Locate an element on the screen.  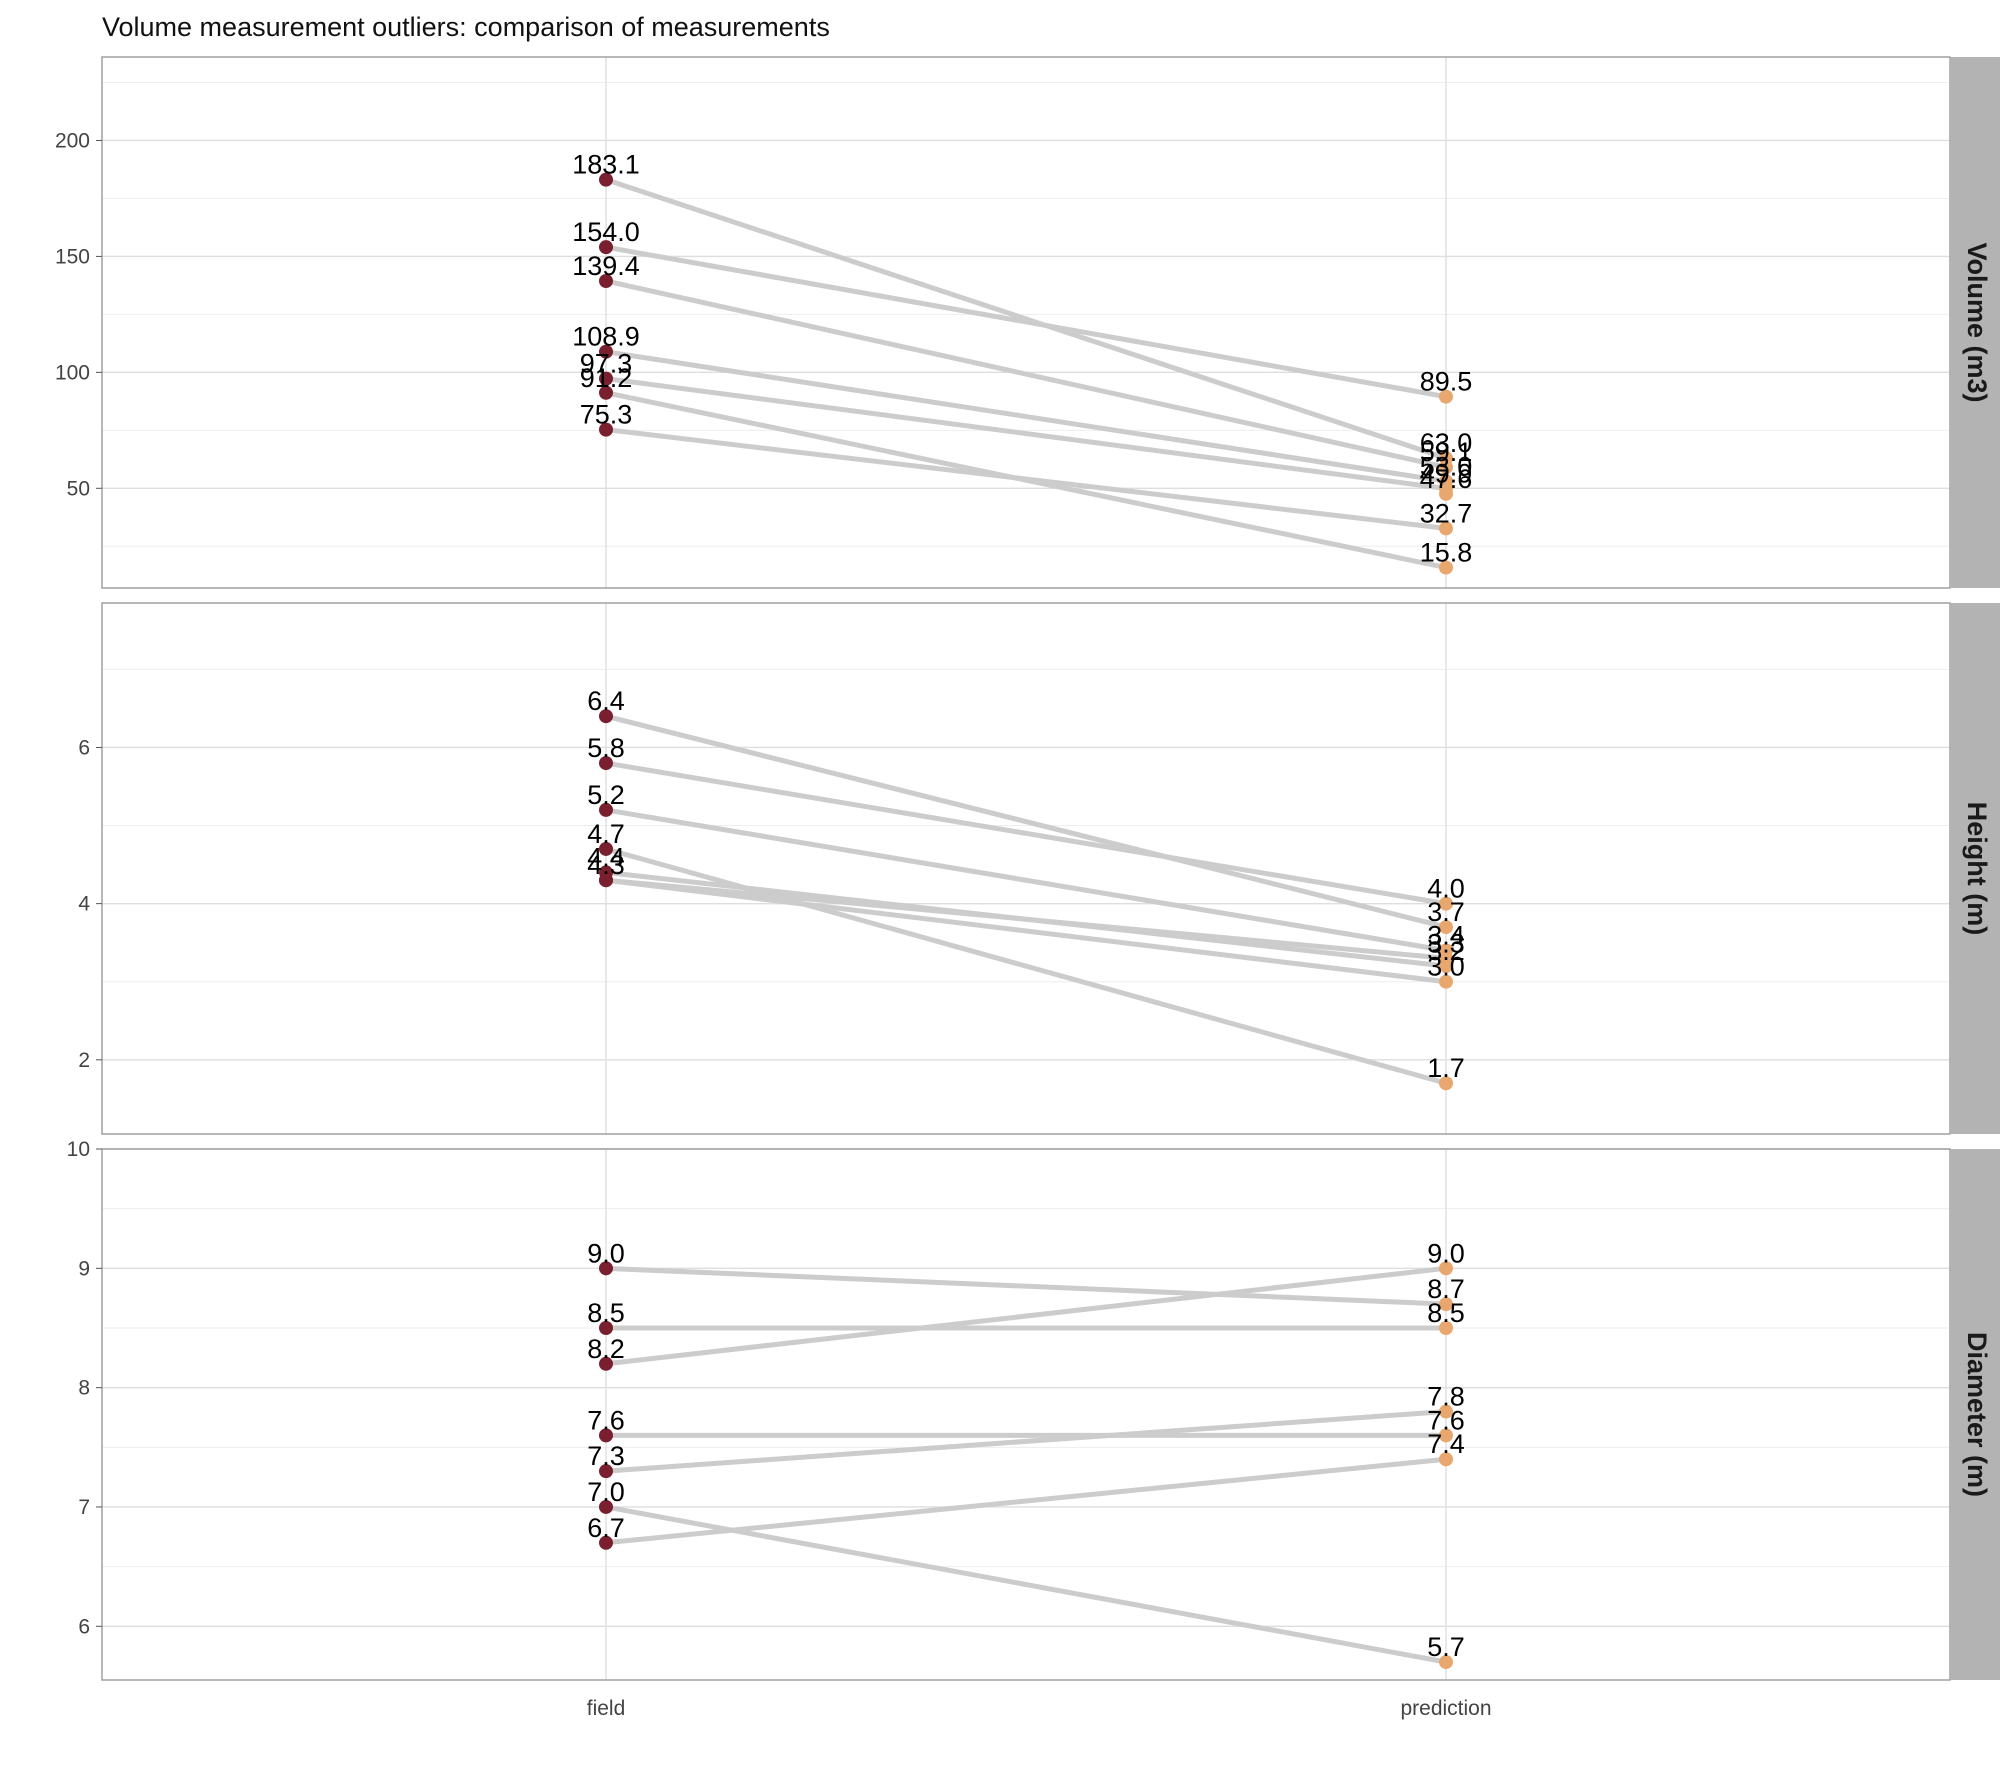
prediction-data-label: 53.0 is located at coordinates (1446, 466).